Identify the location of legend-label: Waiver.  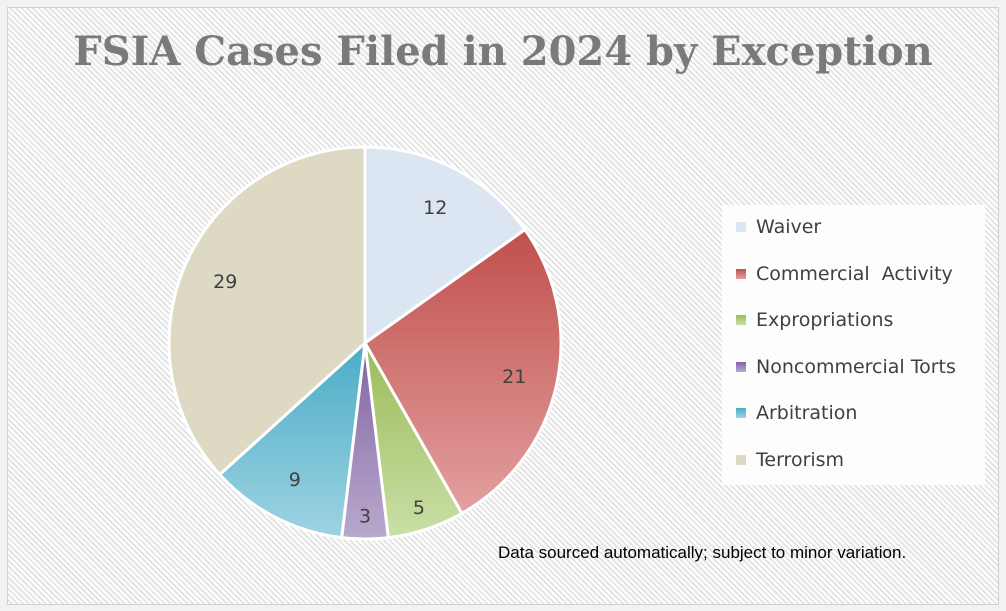
(789, 227).